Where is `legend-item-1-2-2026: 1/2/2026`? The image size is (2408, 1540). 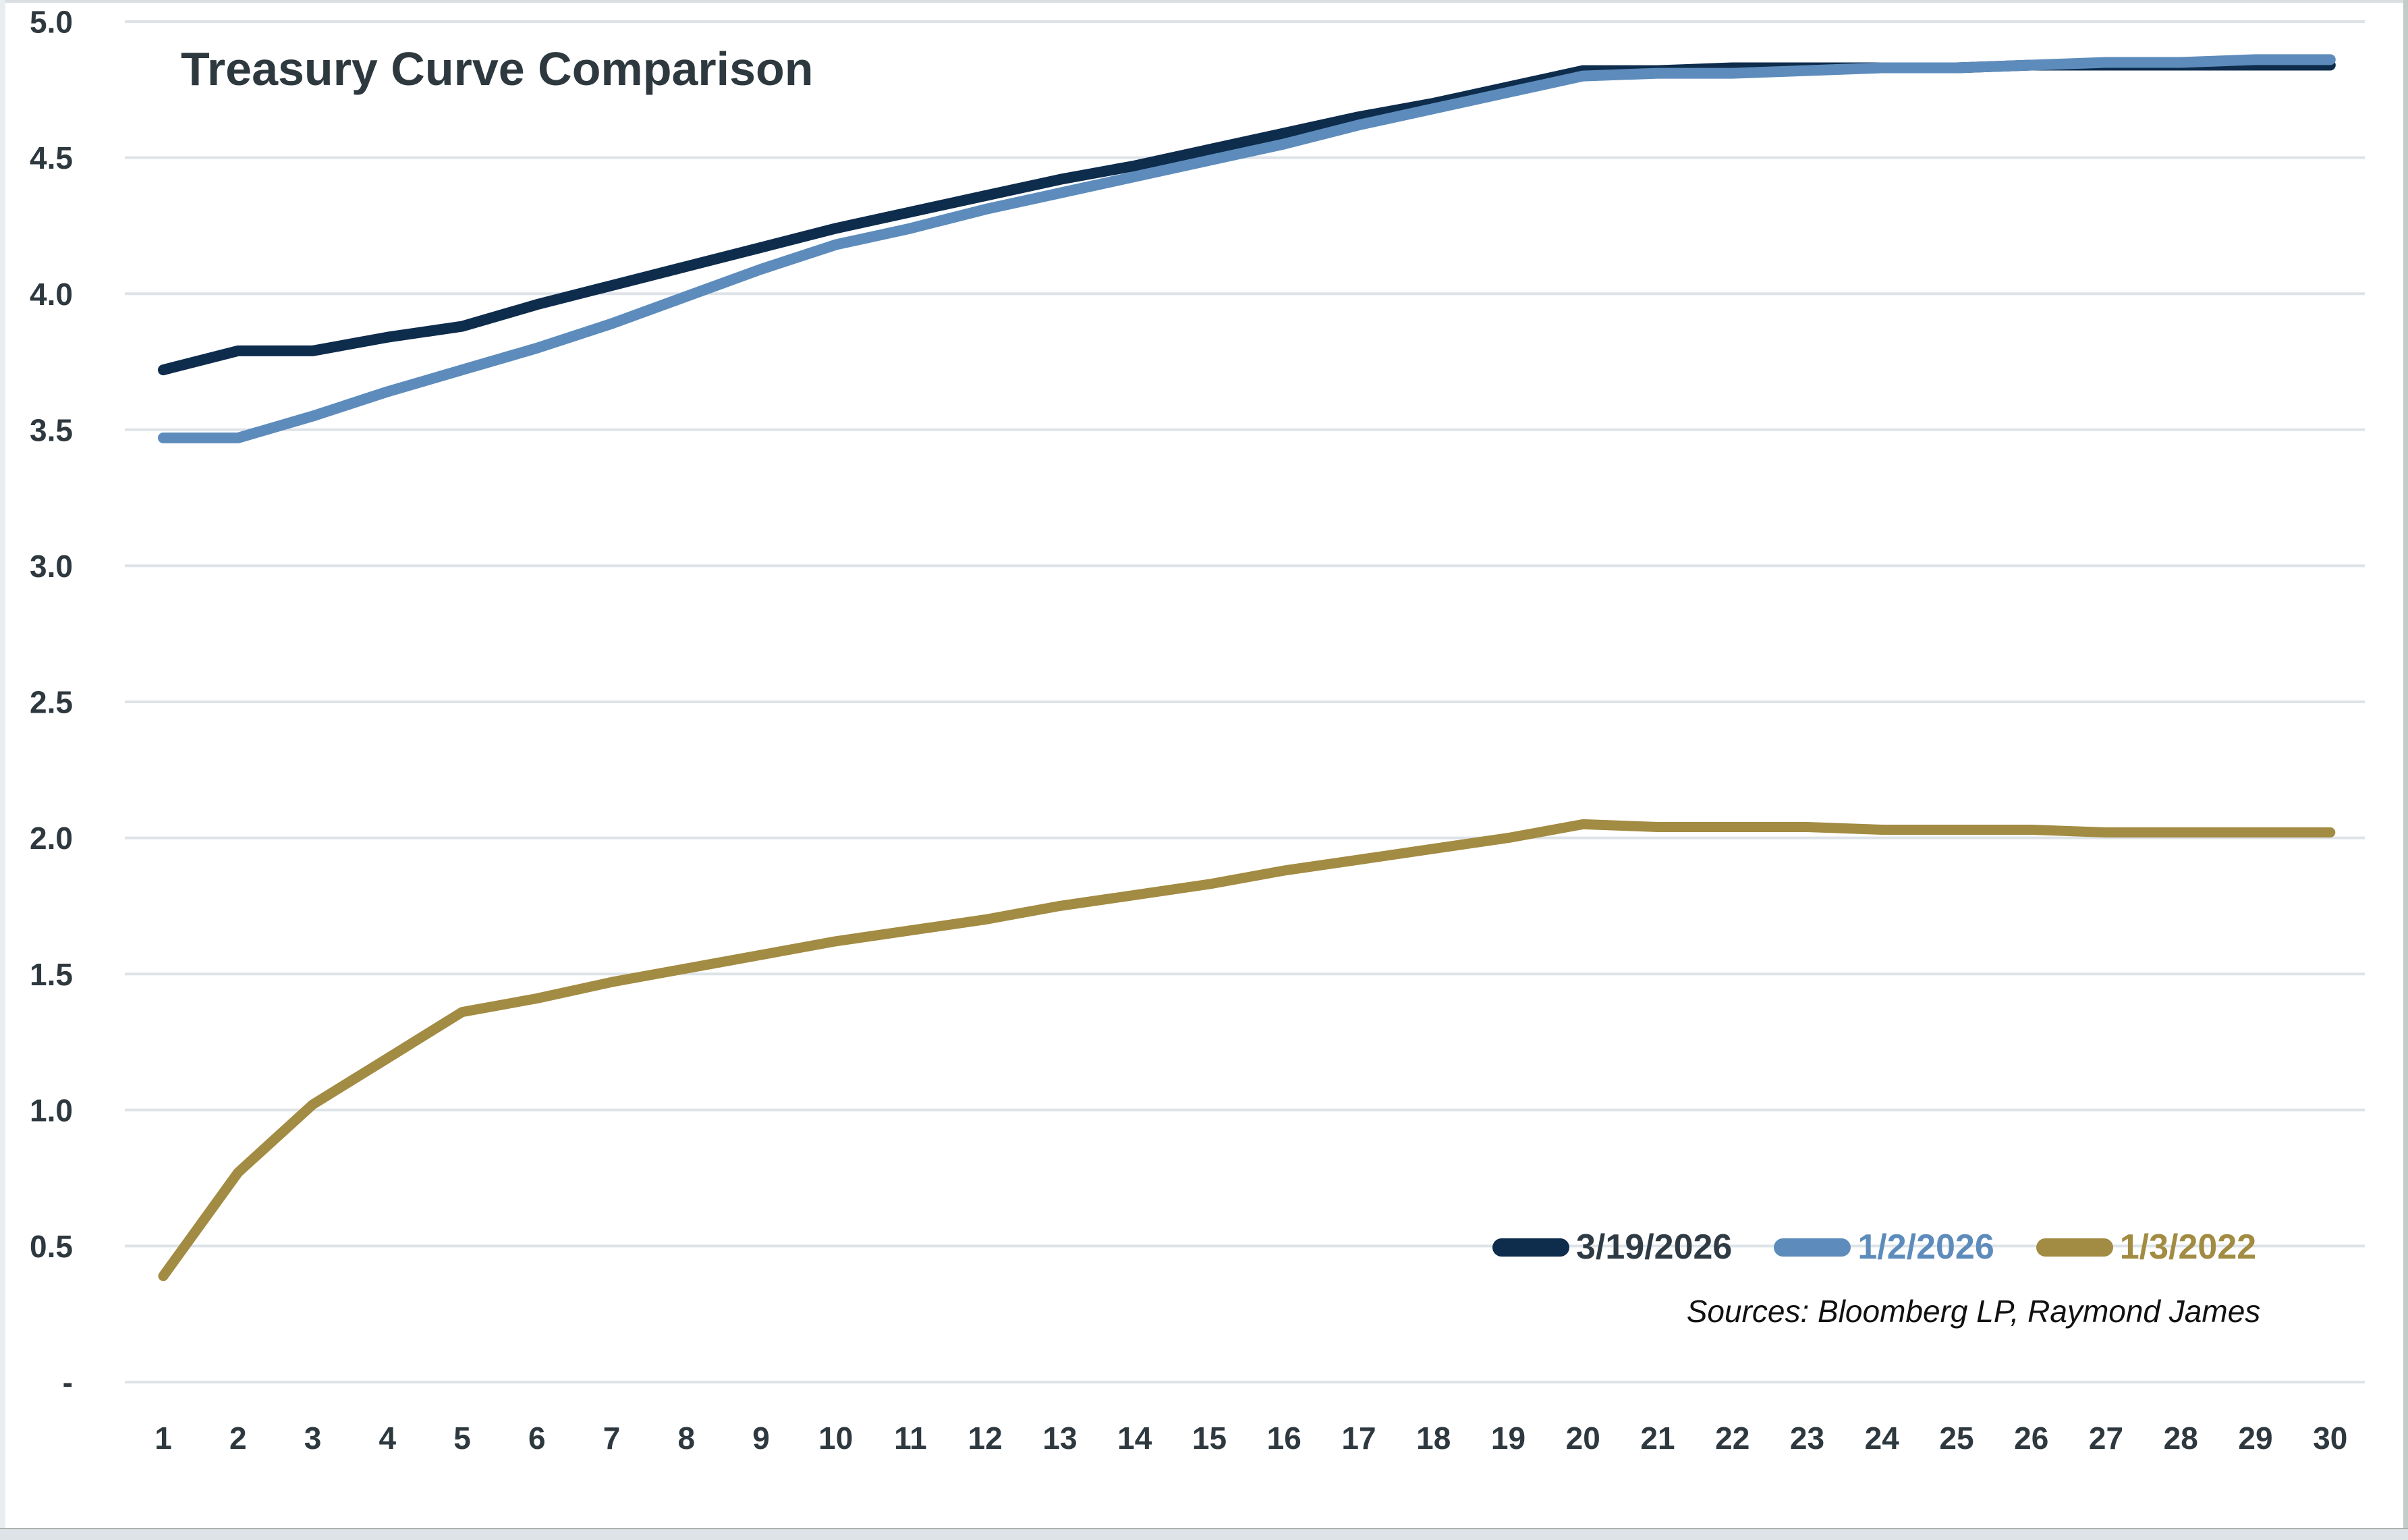
legend-item-1-2-2026: 1/2/2026 is located at coordinates (1884, 1247).